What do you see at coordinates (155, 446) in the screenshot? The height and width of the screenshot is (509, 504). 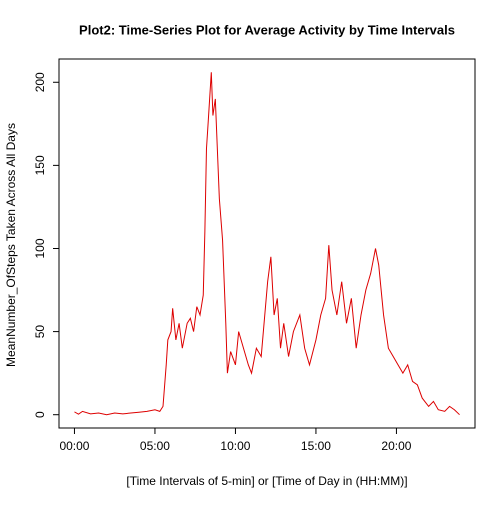 I see `x-tick-label: 05:00` at bounding box center [155, 446].